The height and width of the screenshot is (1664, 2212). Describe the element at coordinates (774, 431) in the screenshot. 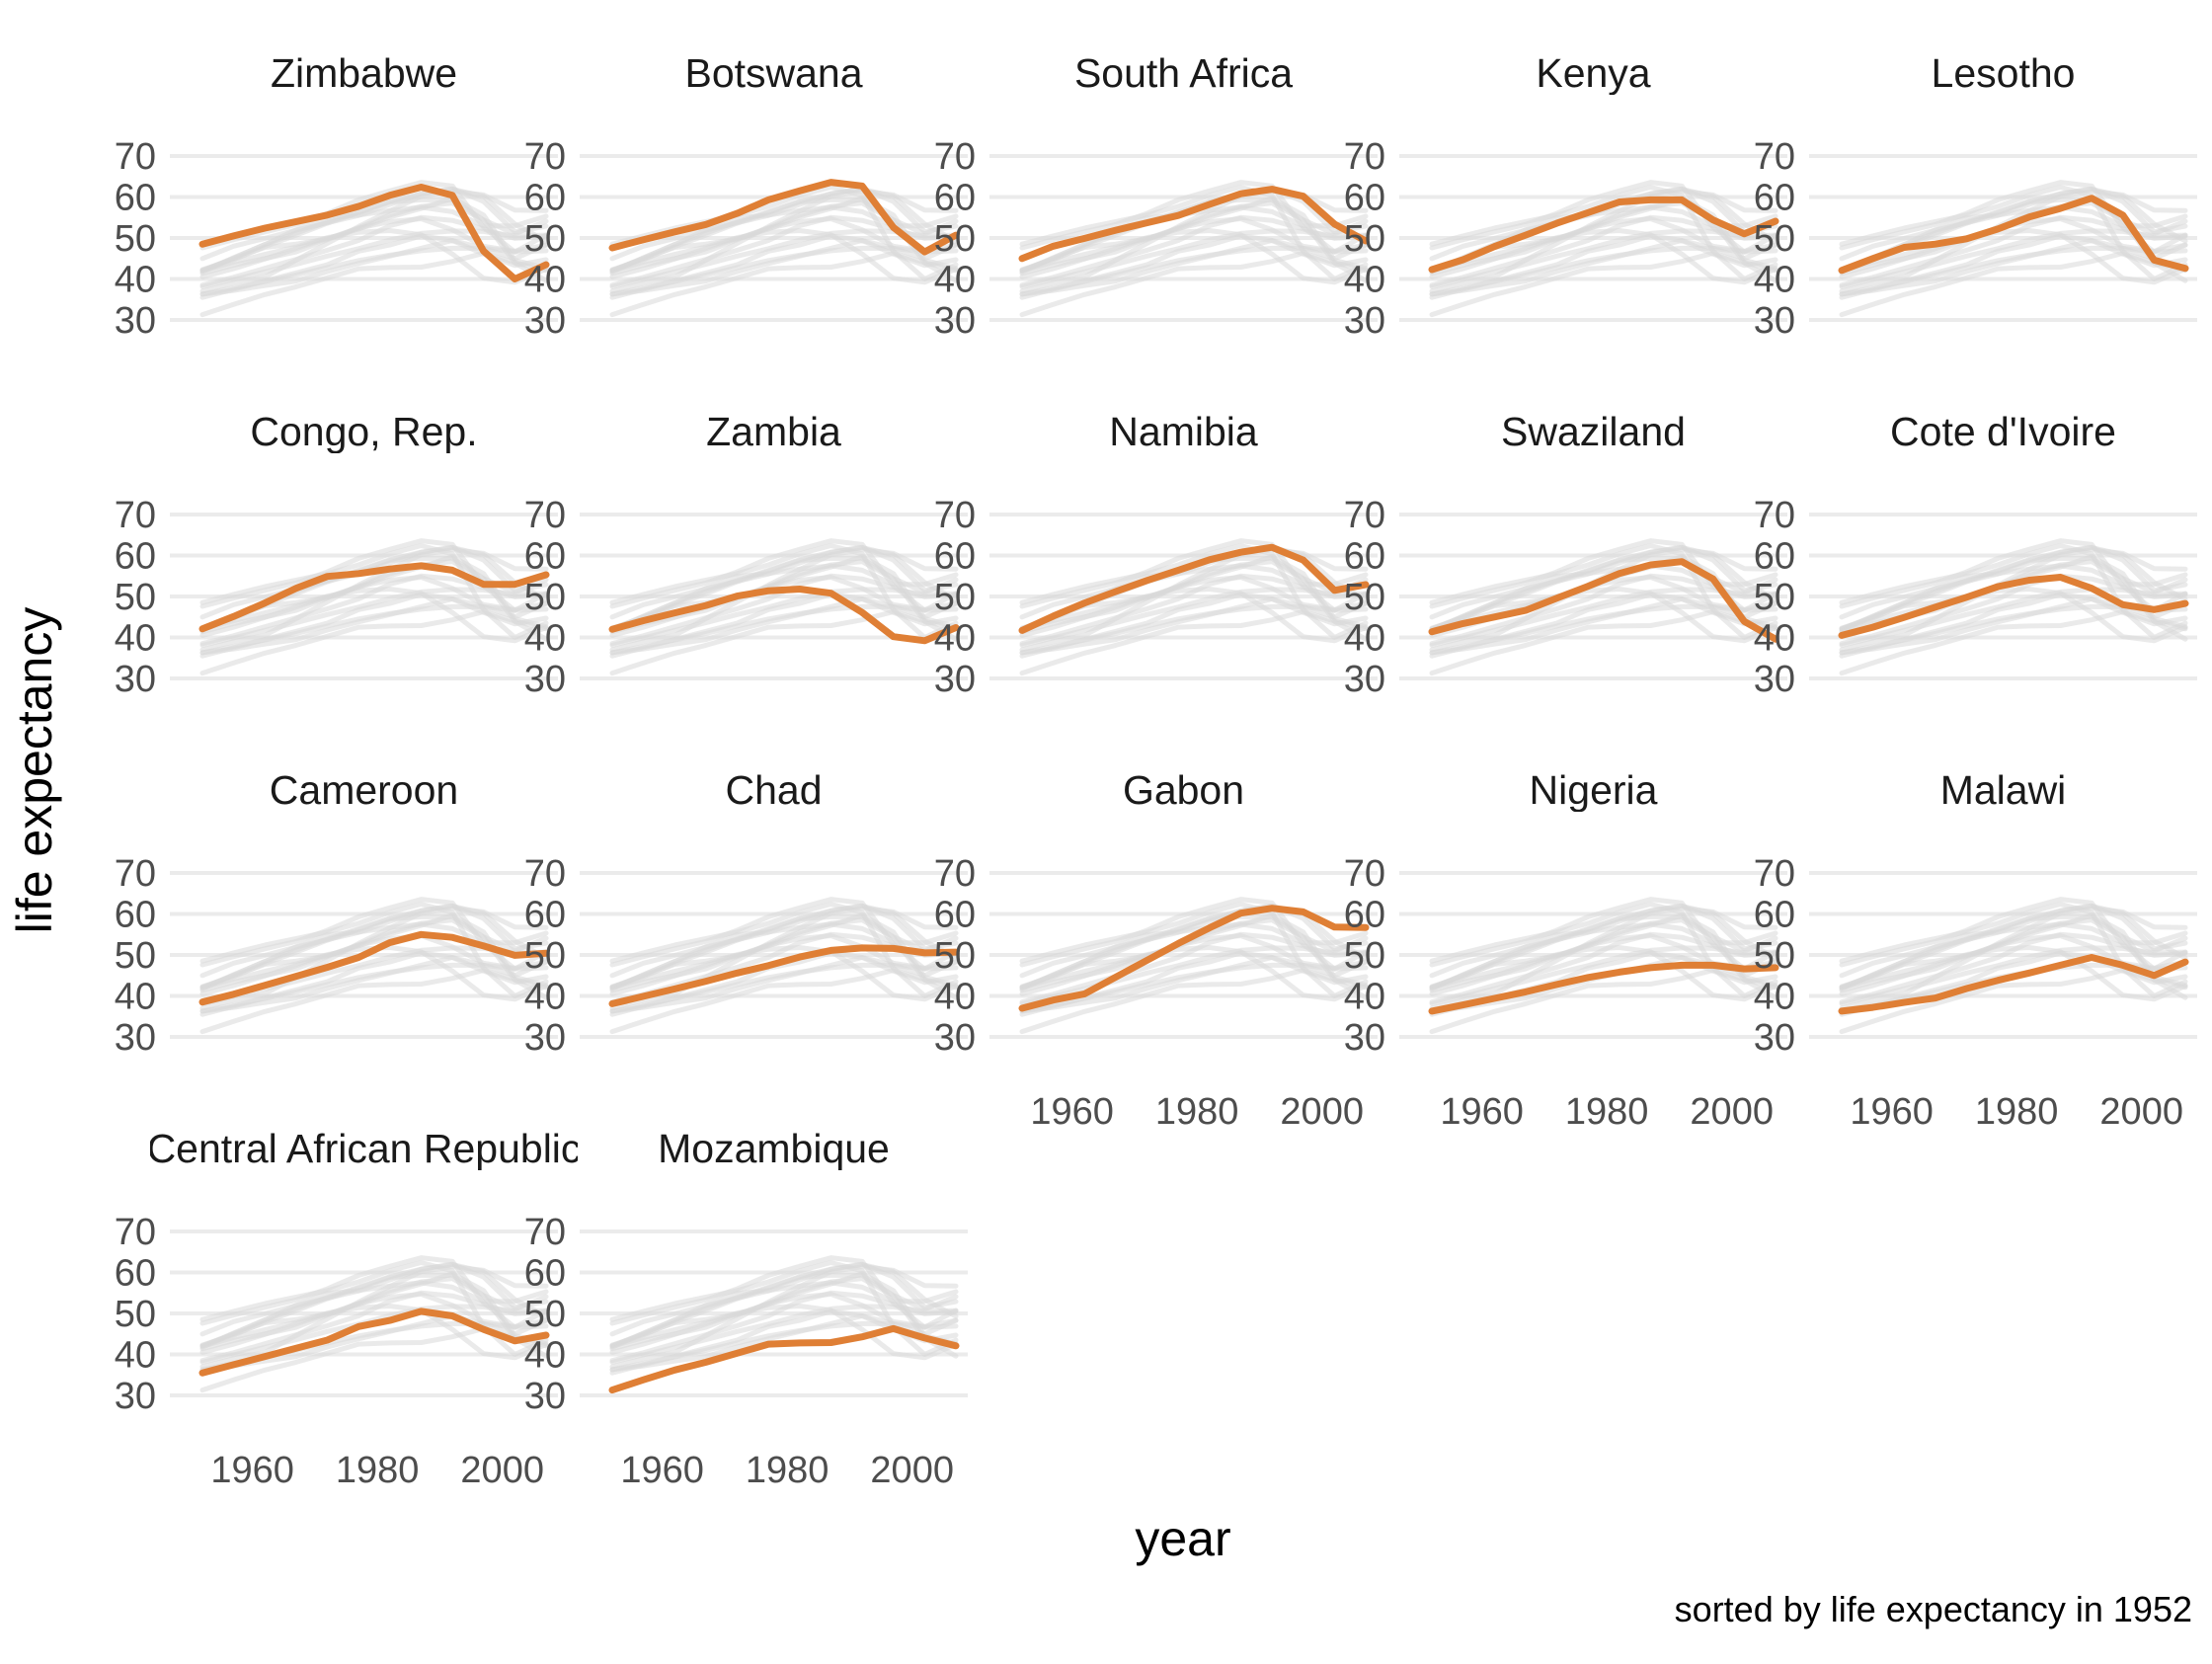

I see `facet-title: Zambia` at that location.